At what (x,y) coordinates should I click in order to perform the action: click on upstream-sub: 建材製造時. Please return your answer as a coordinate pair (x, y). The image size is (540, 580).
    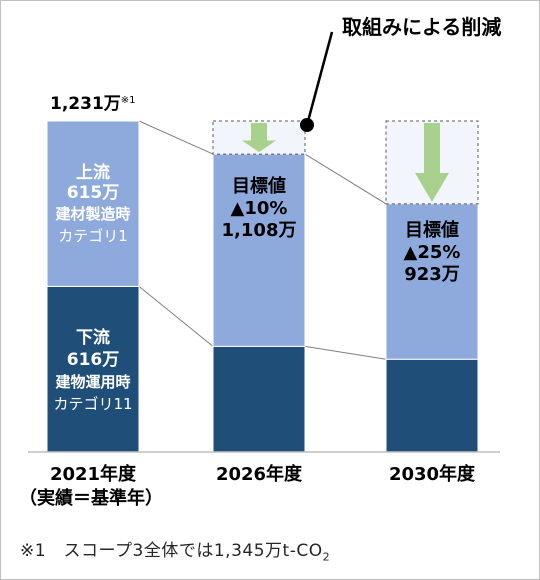
    Looking at the image, I should click on (92, 214).